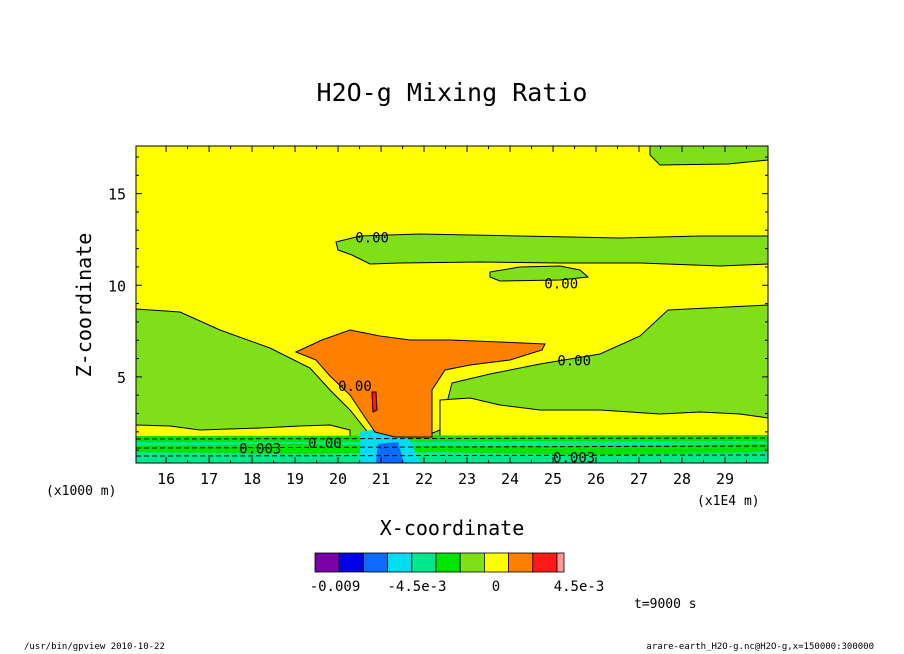 The image size is (904, 654). Describe the element at coordinates (467, 479) in the screenshot. I see `x-tick-label-7: 23` at that location.